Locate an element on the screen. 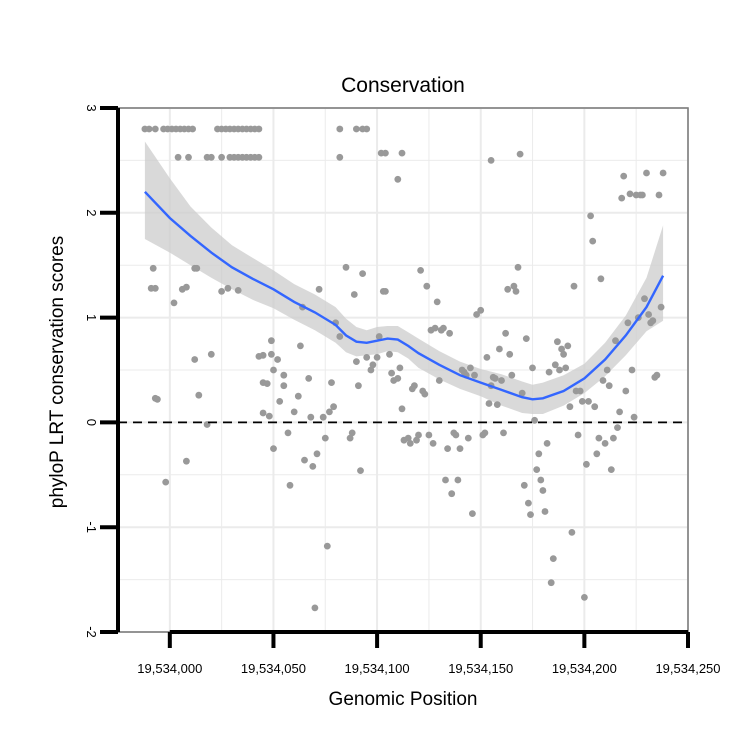  y-tick-label: -1 is located at coordinates (91, 527).